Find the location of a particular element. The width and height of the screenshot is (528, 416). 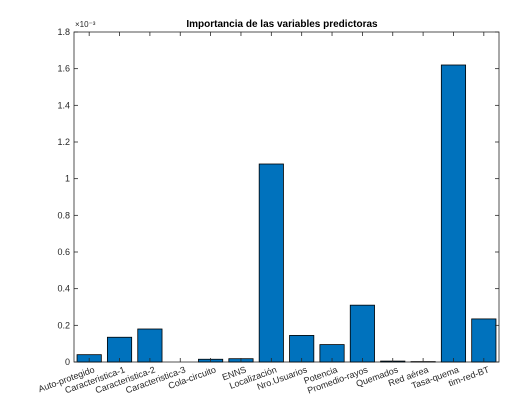

y-tick-label: 0.4 is located at coordinates (63, 289).